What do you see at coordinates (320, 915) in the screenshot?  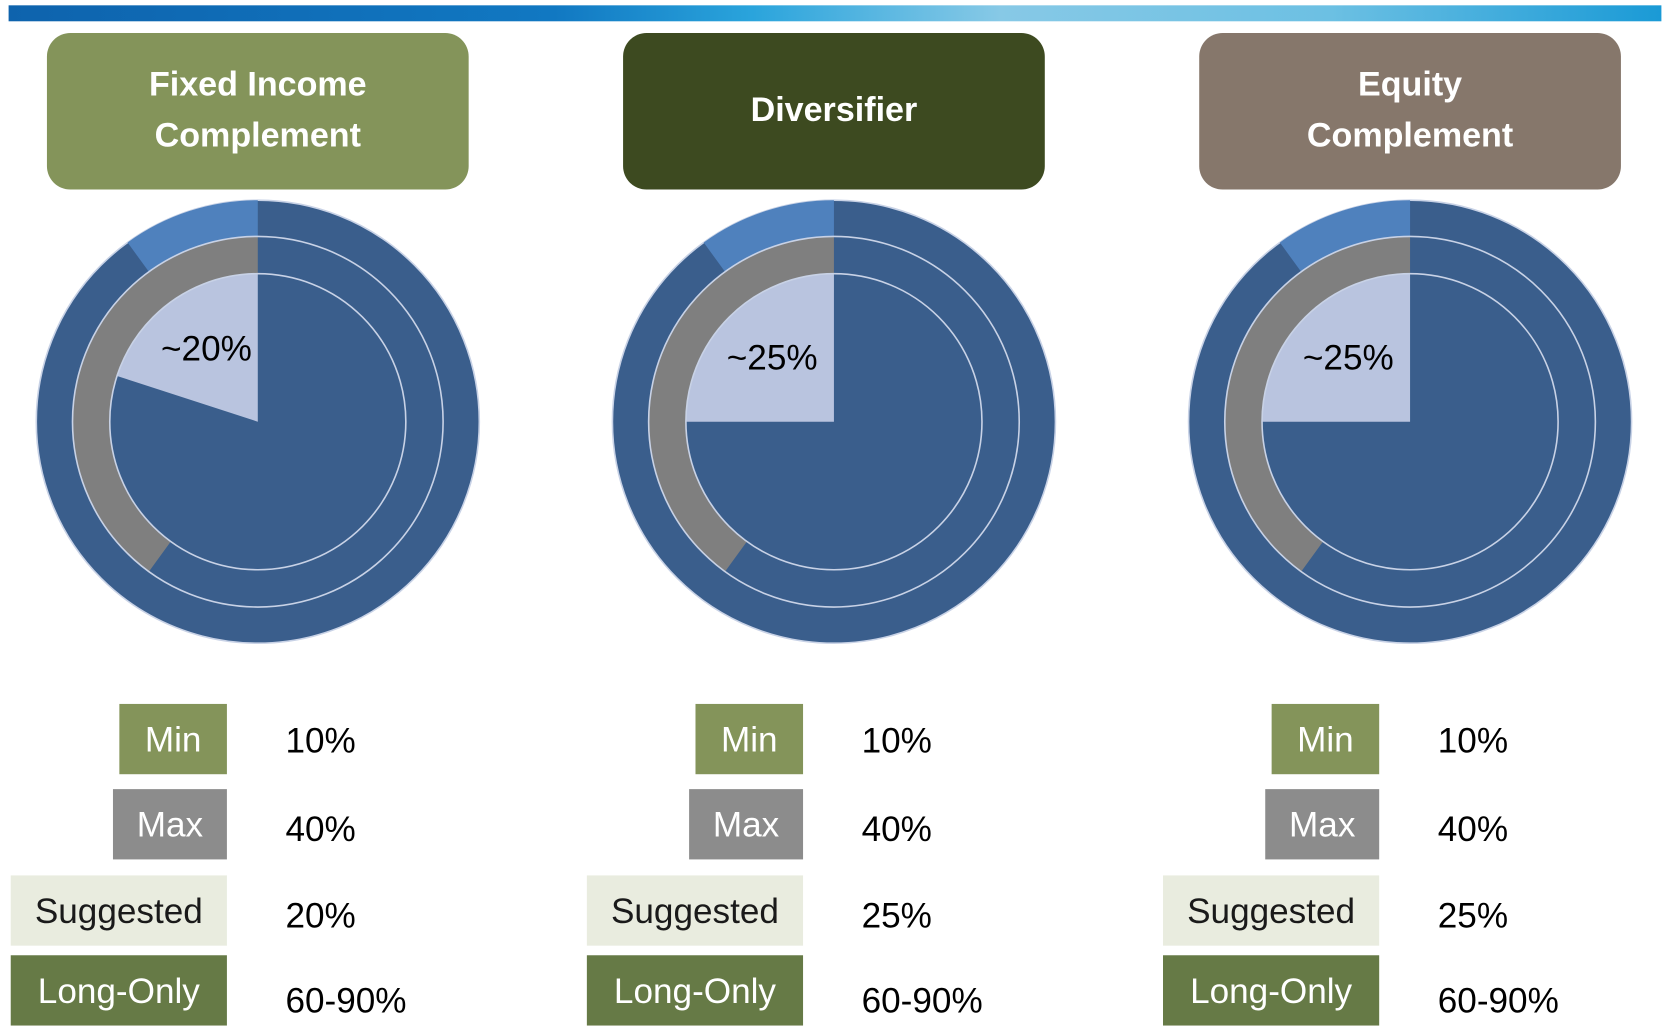 I see `legend-value: 20%` at bounding box center [320, 915].